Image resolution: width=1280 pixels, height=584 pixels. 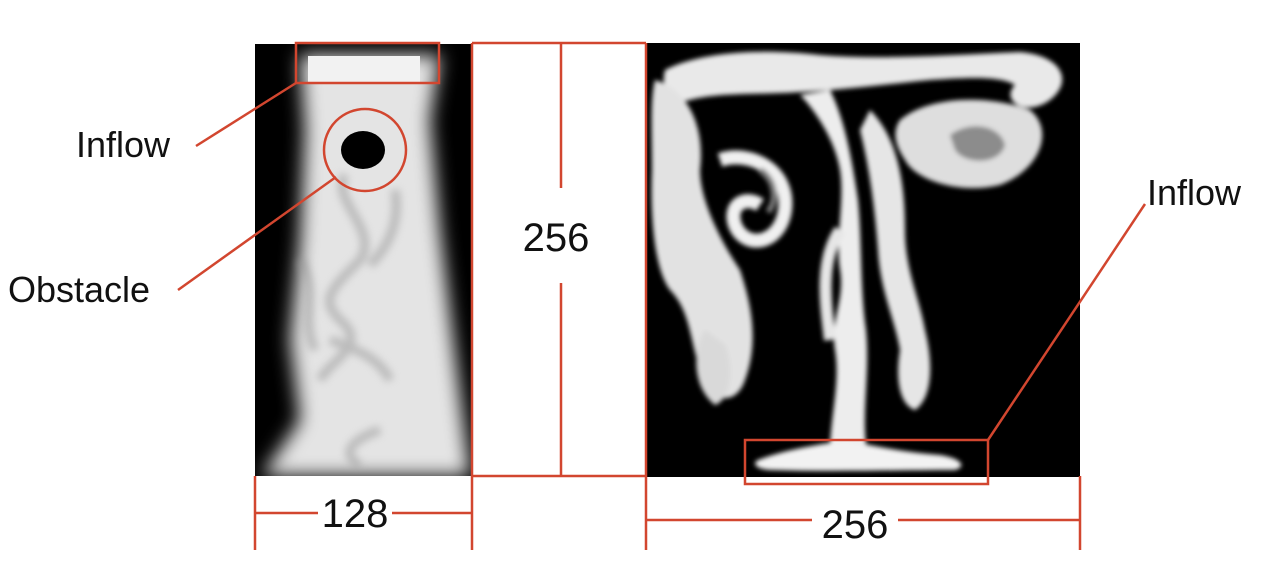 What do you see at coordinates (1194, 192) in the screenshot?
I see `right-inflow-label: Inflow` at bounding box center [1194, 192].